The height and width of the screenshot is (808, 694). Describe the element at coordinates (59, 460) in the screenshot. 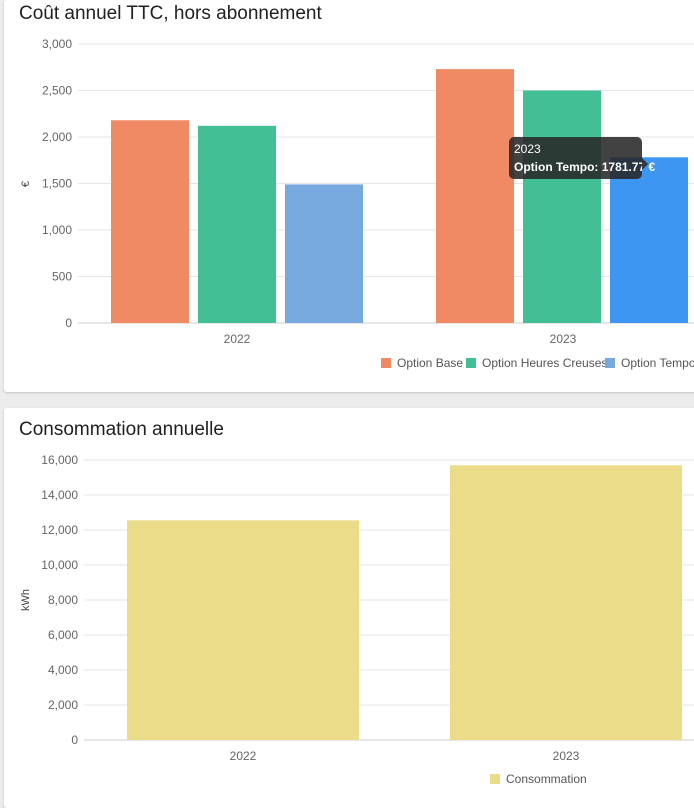

I see `y-tick-label: 16,000` at that location.